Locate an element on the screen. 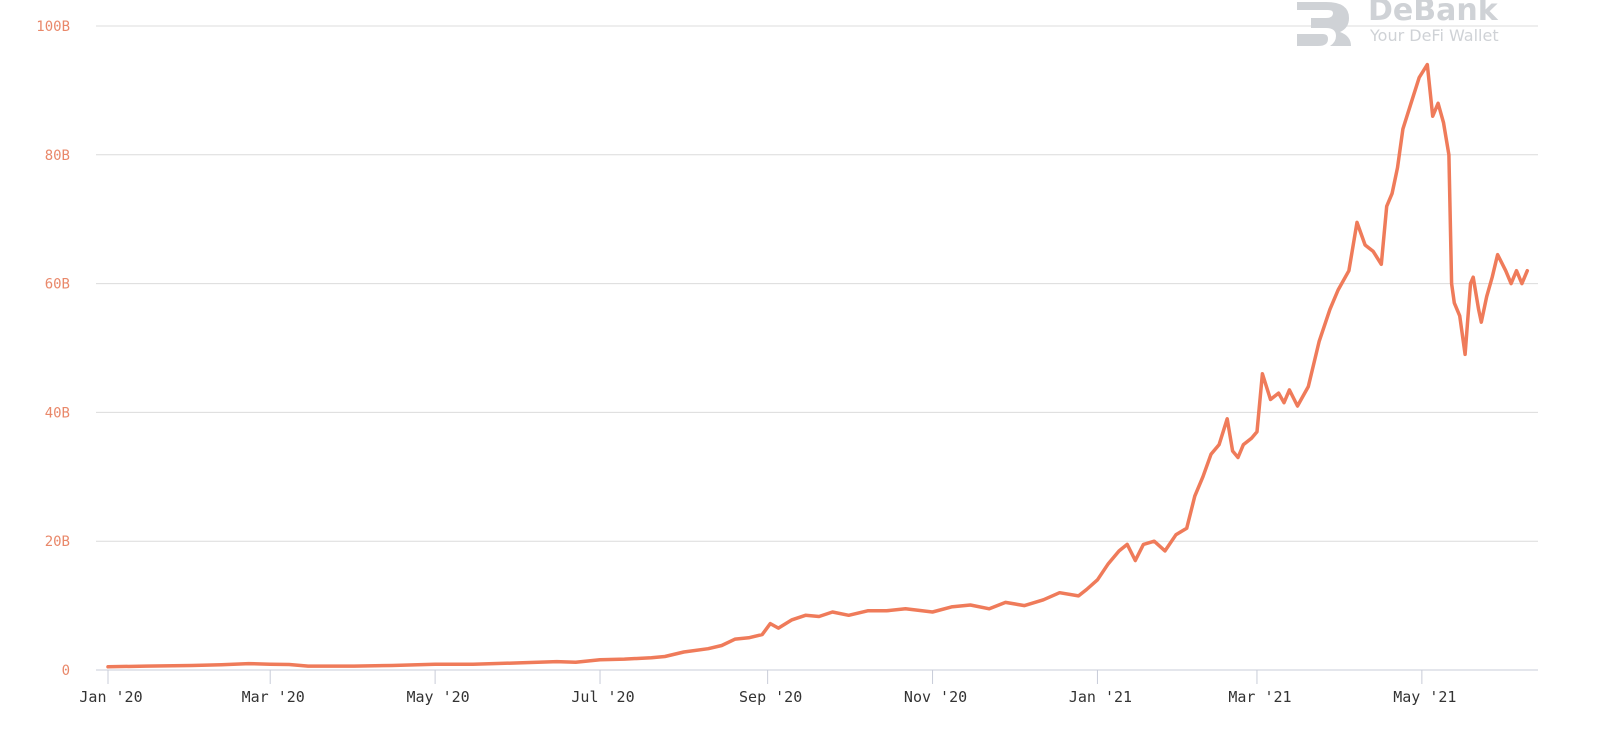  x-tick-label: Mar '21 is located at coordinates (1259, 697).